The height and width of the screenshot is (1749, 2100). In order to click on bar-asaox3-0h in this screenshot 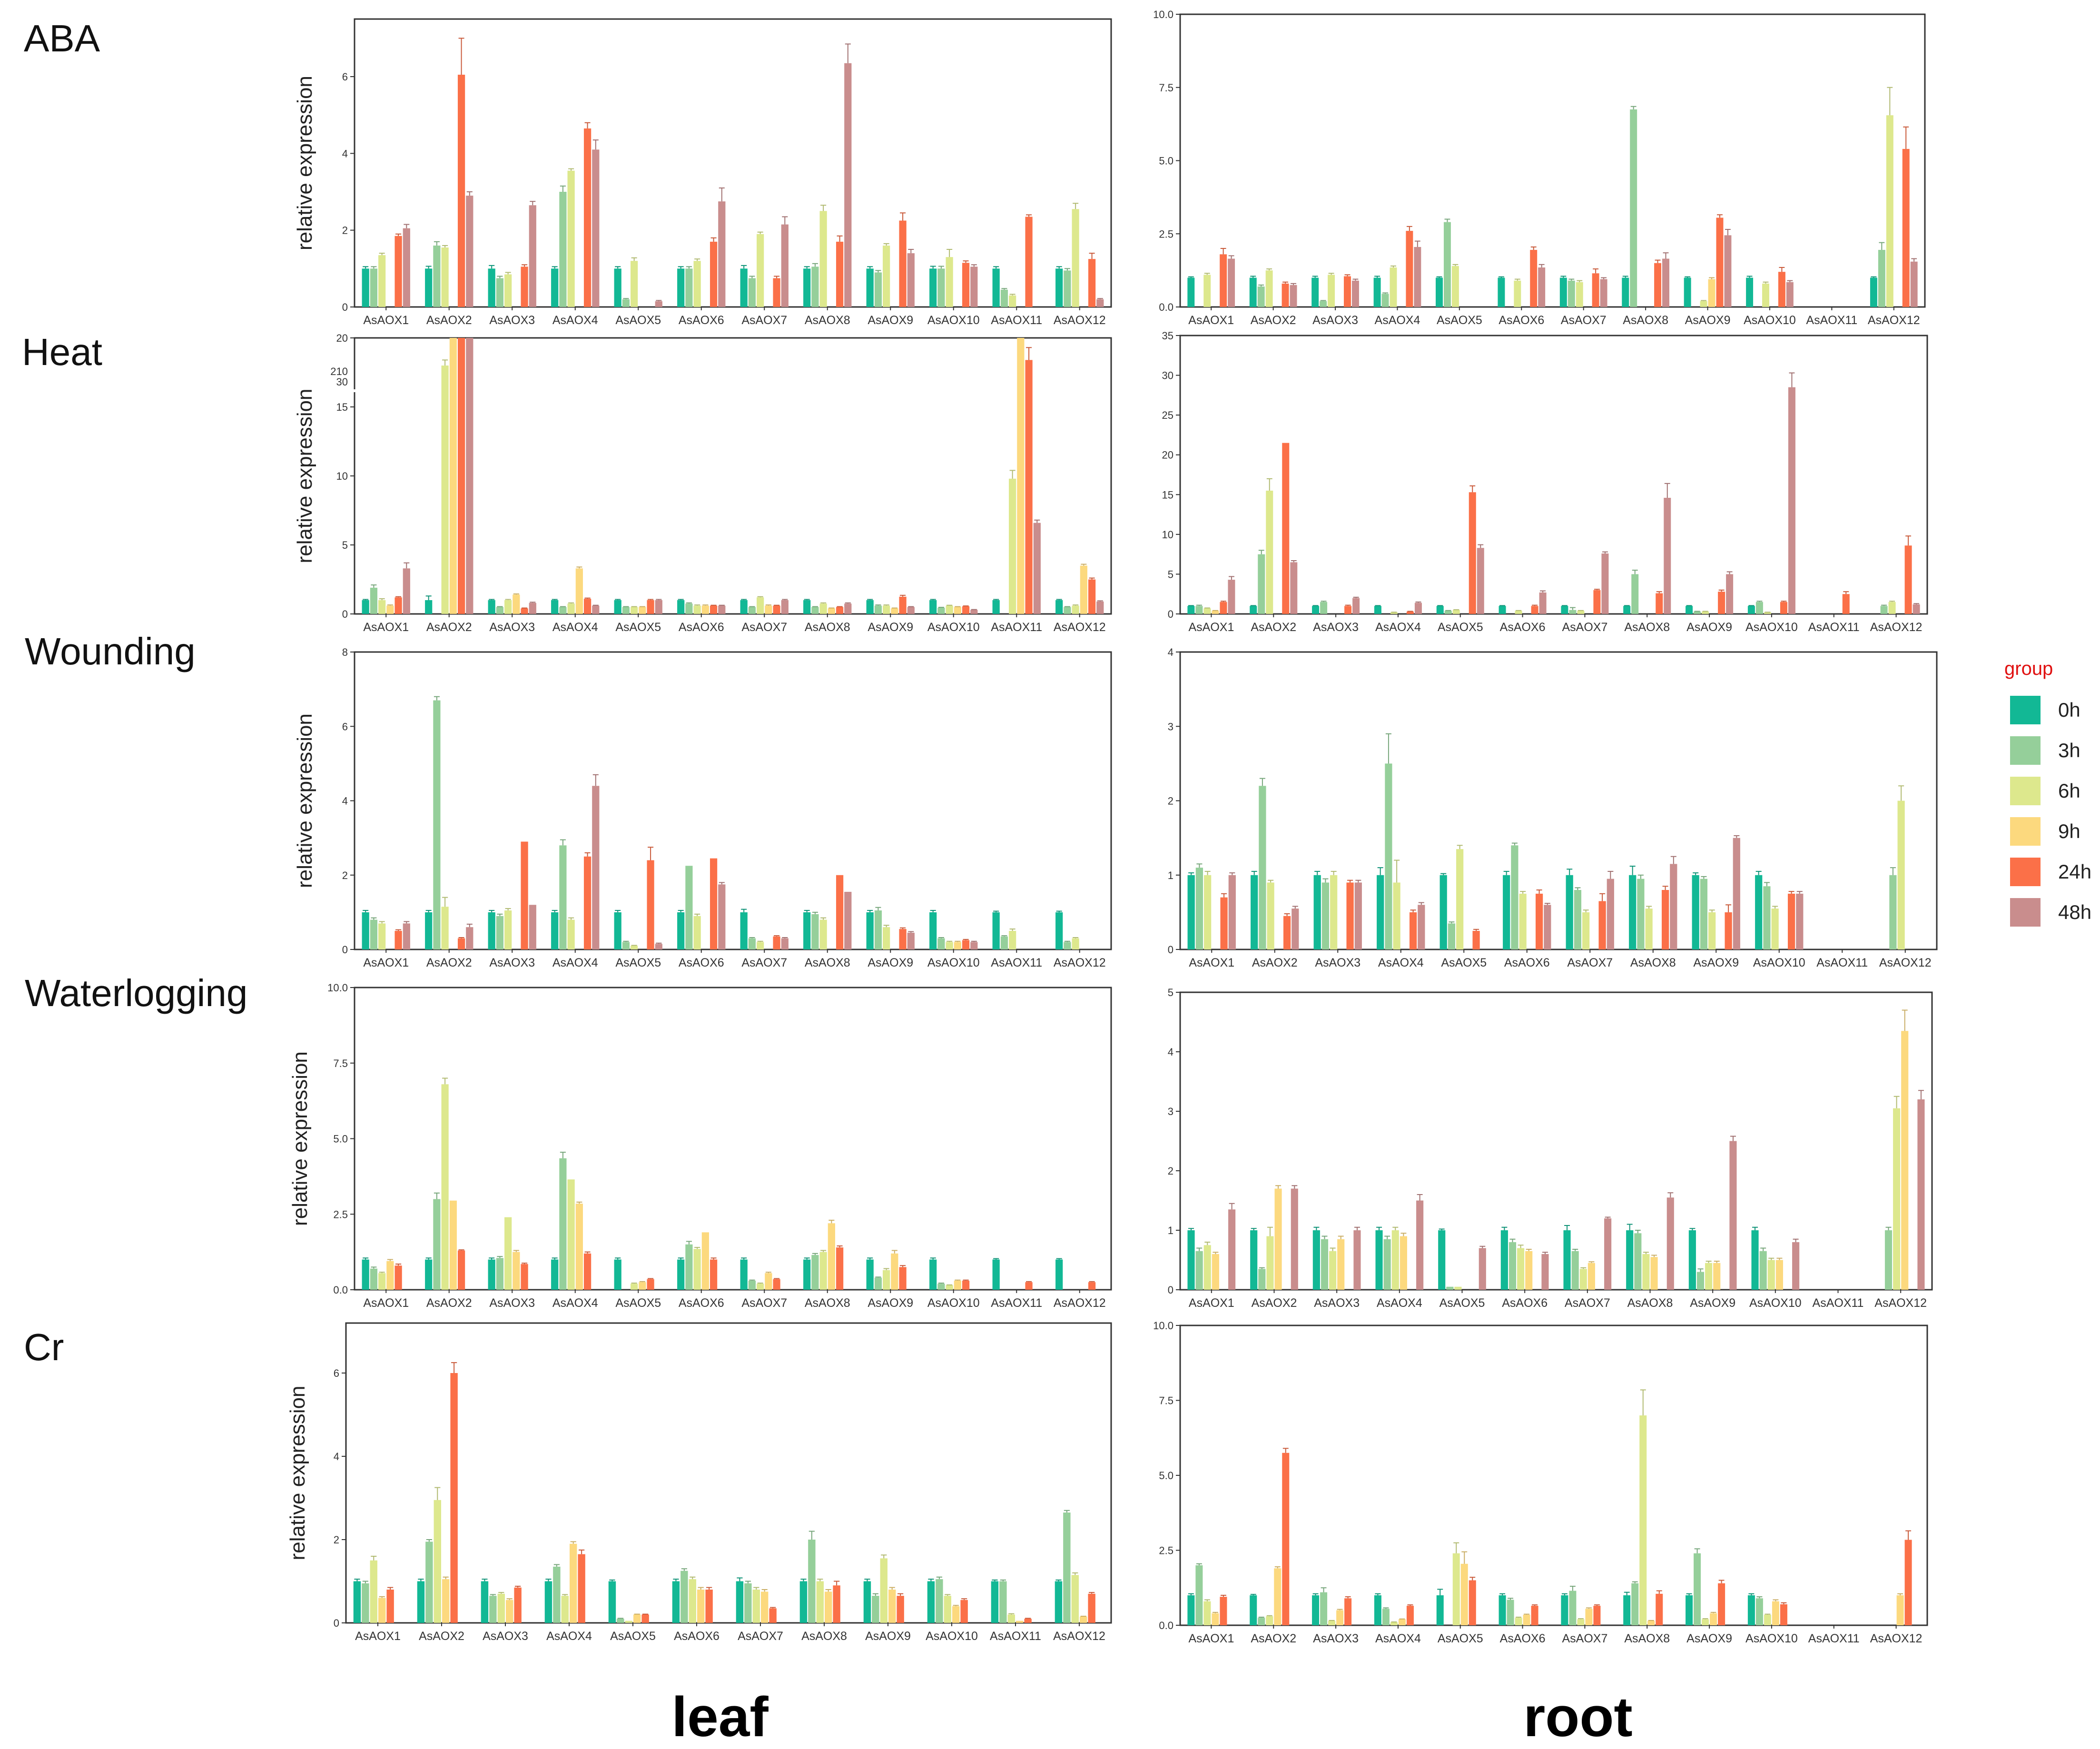, I will do `click(1316, 1610)`.